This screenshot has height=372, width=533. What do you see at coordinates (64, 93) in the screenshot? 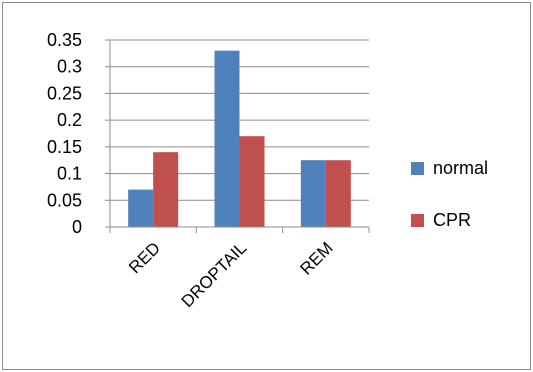
I see `y-tick-label: 0.25` at bounding box center [64, 93].